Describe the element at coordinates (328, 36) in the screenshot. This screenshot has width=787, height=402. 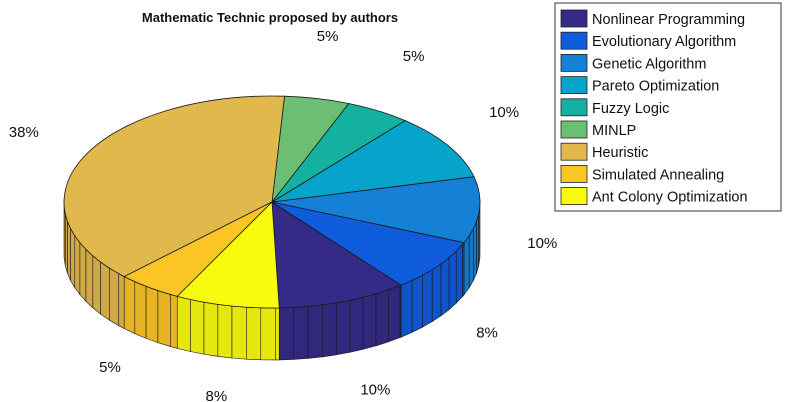
I see `slice-label-5: 5%` at that location.